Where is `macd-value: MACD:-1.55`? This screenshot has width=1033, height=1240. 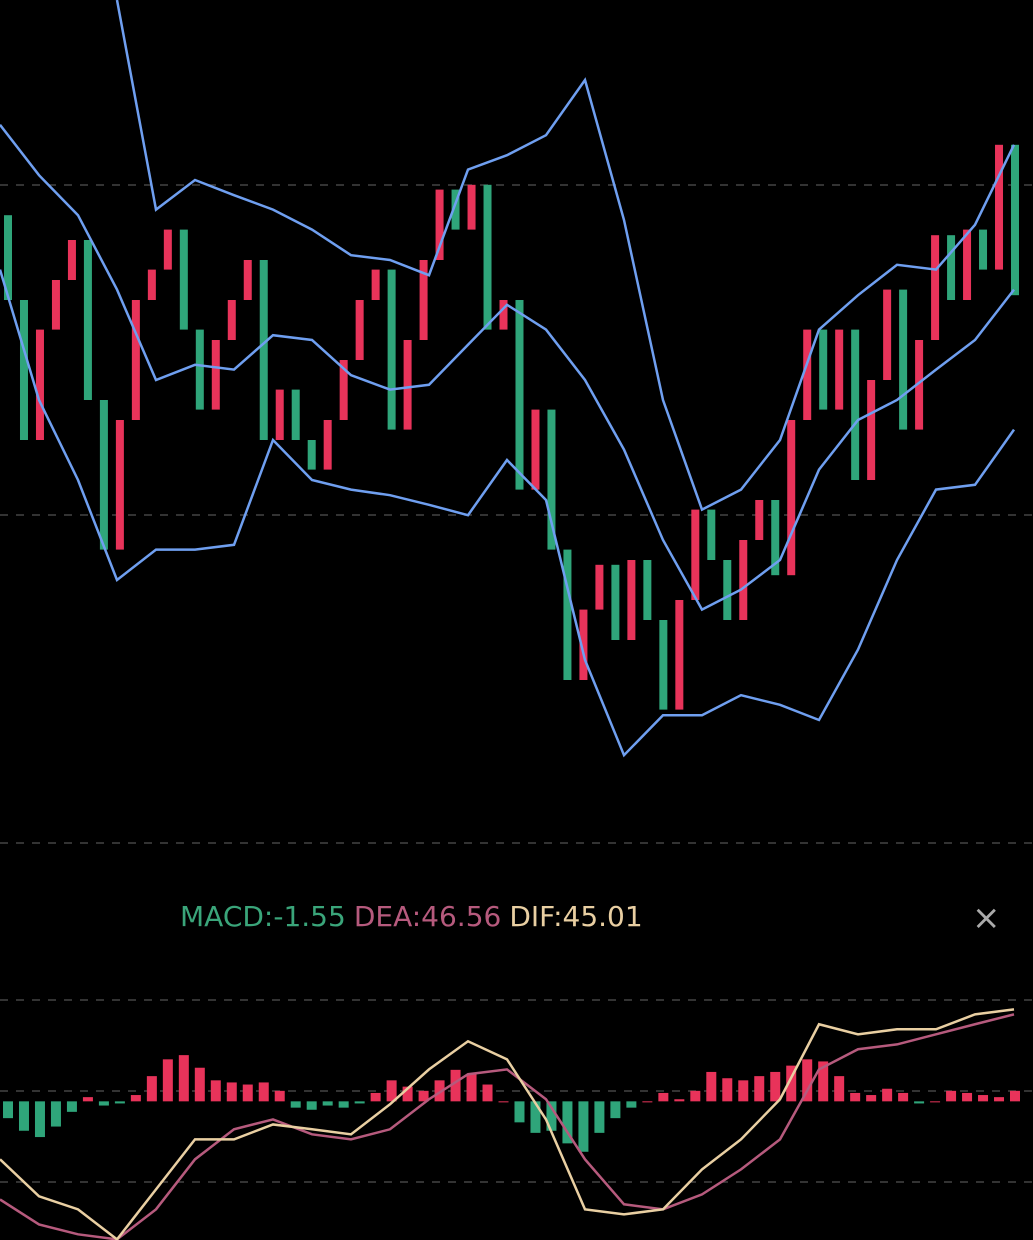 macd-value: MACD:-1.55 is located at coordinates (263, 916).